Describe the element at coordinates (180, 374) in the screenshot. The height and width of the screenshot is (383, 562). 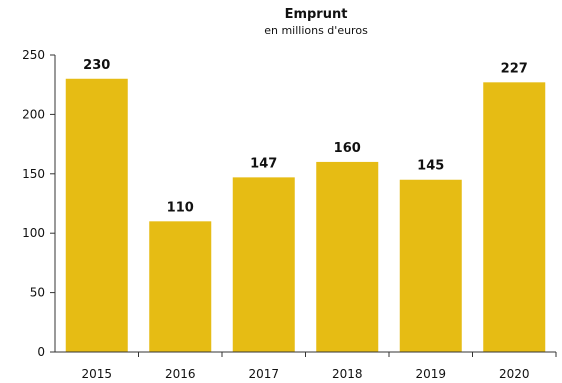
I see `x-tick-label: 2016` at that location.